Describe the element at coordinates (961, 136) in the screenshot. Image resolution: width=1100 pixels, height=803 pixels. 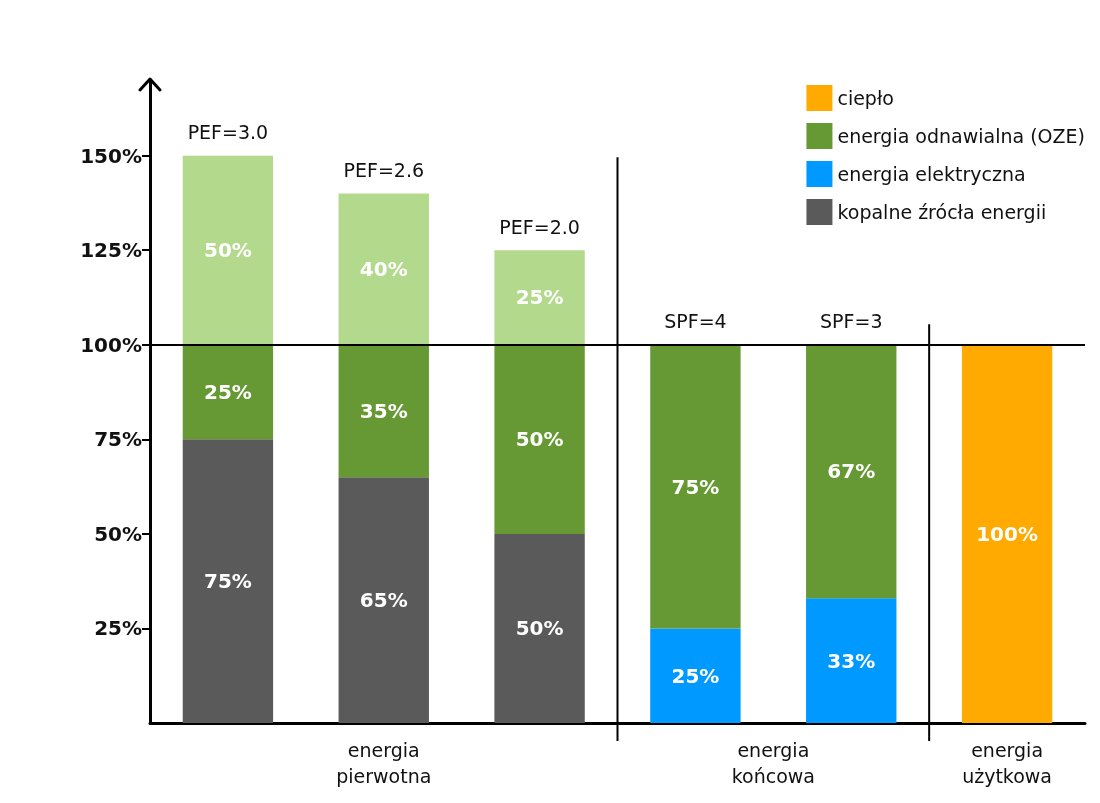
I see `legend-label: energia odnawialna (OZE)` at that location.